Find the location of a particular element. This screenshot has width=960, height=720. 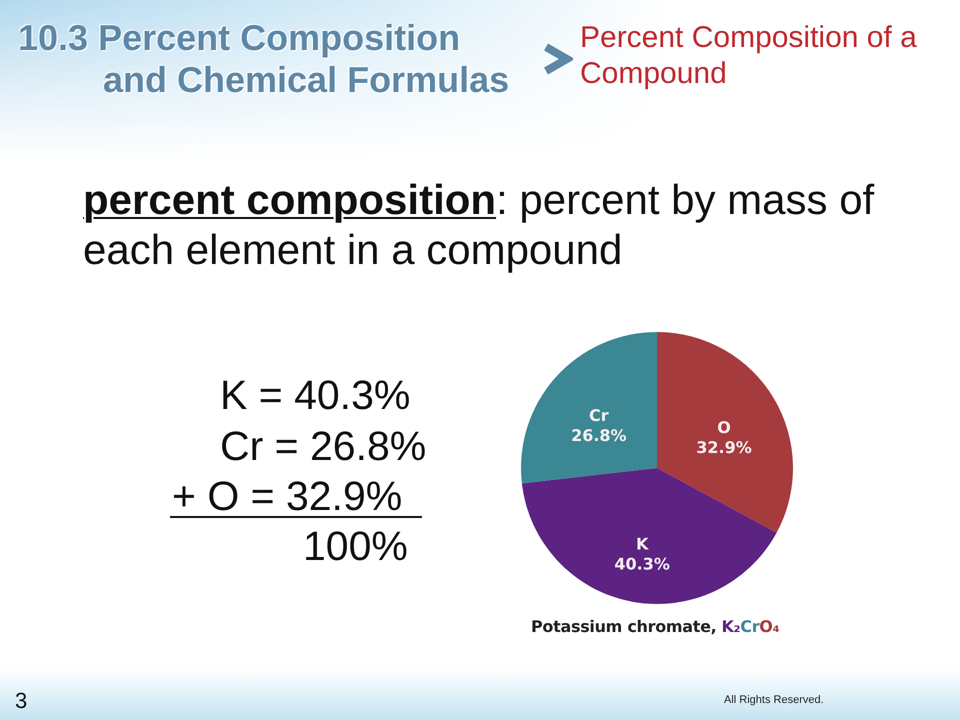

text: Potassium chromate, is located at coordinates (623, 627).